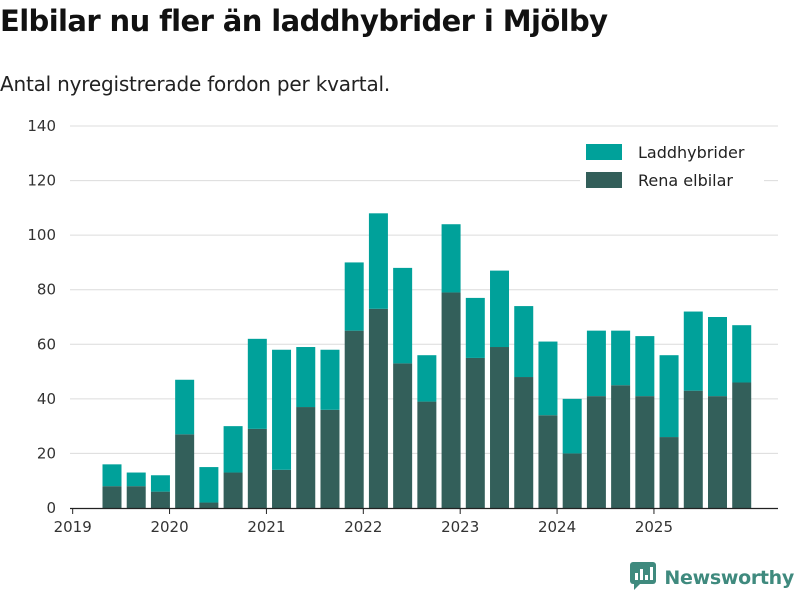  What do you see at coordinates (672, 166) in the screenshot?
I see `legend: Laddhybrider Rena elbilar` at bounding box center [672, 166].